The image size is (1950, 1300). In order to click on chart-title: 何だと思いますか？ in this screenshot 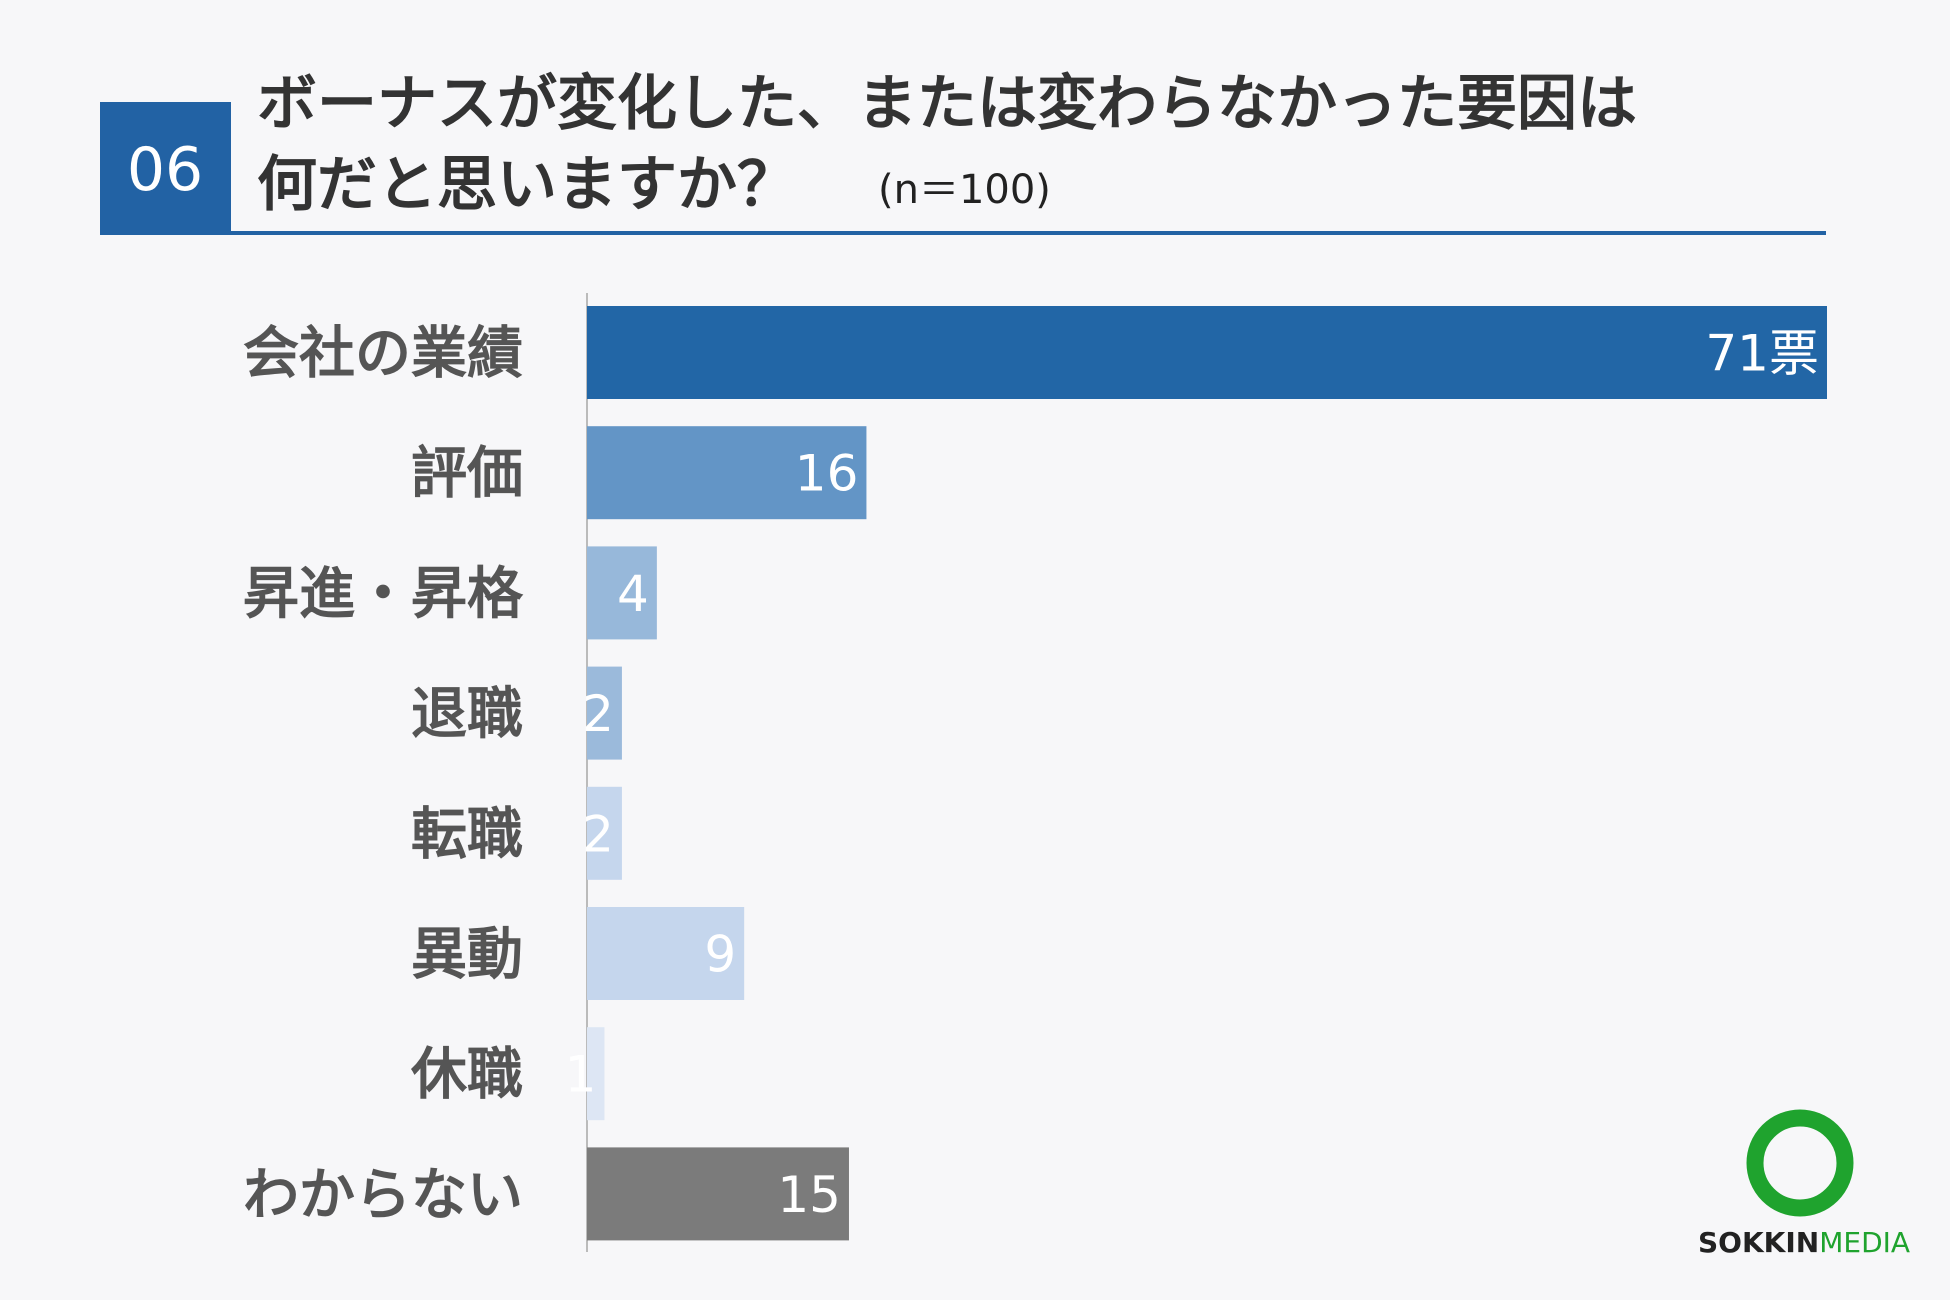, I will do `click(527, 185)`.